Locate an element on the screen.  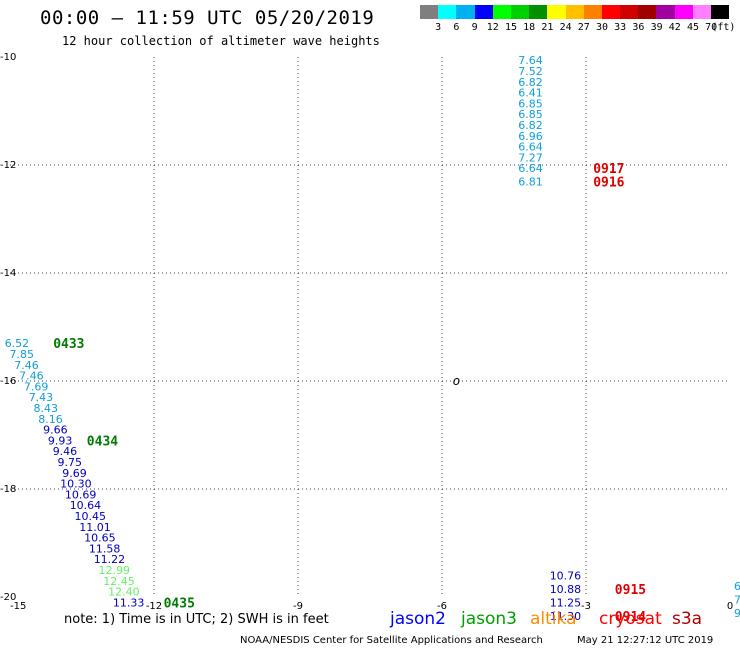
wave-height-value: 10.45 is located at coordinates (91, 516).